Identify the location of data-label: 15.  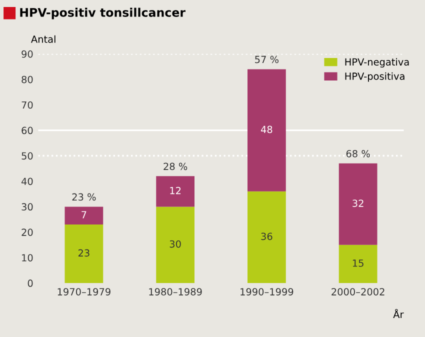
(358, 263).